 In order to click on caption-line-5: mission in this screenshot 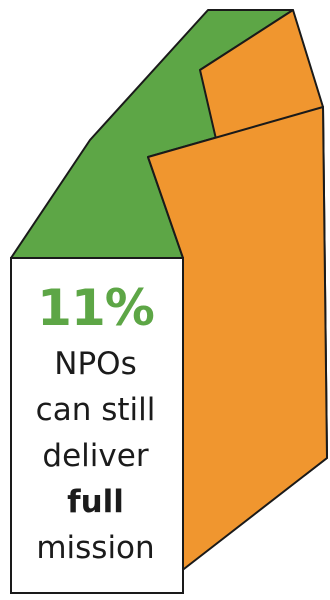, I will do `click(95, 548)`.